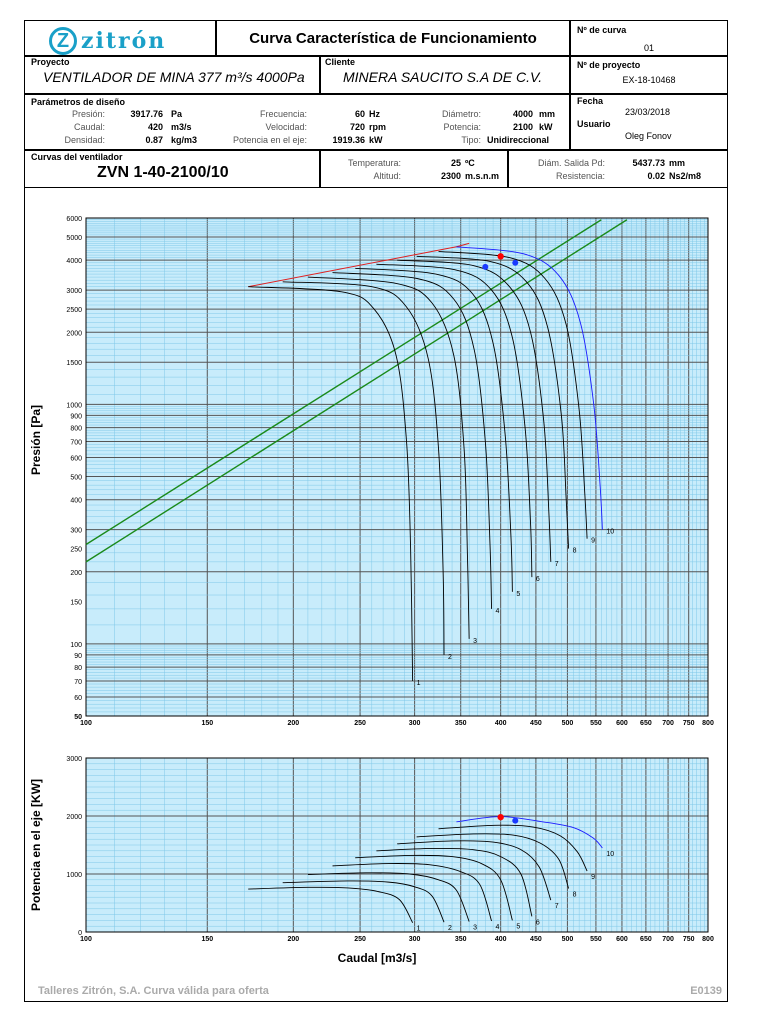 The width and height of the screenshot is (768, 1024). What do you see at coordinates (500, 817) in the screenshot?
I see `duty-point` at bounding box center [500, 817].